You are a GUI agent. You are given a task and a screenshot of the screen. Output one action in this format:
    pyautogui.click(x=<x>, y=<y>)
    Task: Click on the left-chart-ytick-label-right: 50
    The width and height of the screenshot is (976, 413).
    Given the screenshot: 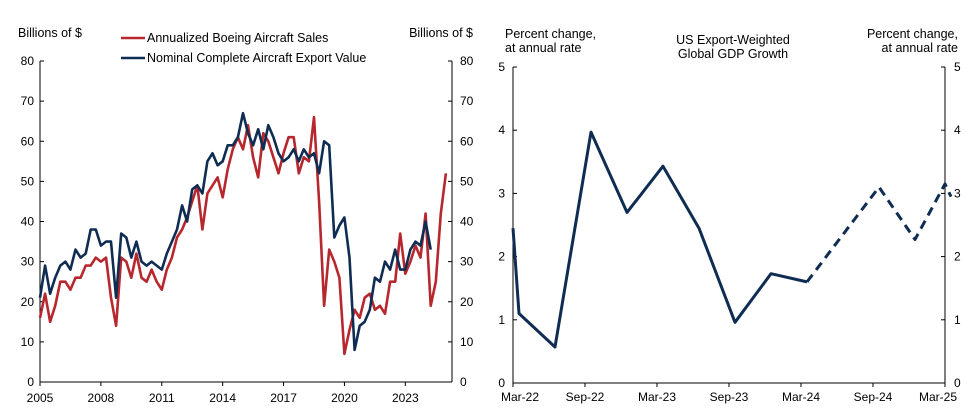 What is the action you would take?
    pyautogui.click(x=467, y=181)
    